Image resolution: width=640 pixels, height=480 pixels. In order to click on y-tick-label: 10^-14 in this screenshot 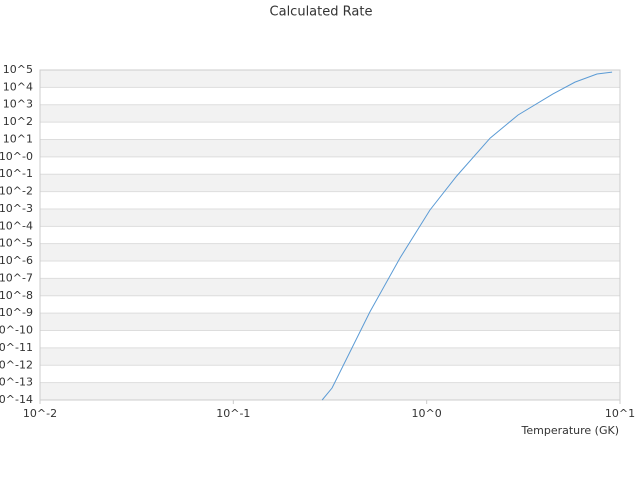, I will do `click(16, 399)`.